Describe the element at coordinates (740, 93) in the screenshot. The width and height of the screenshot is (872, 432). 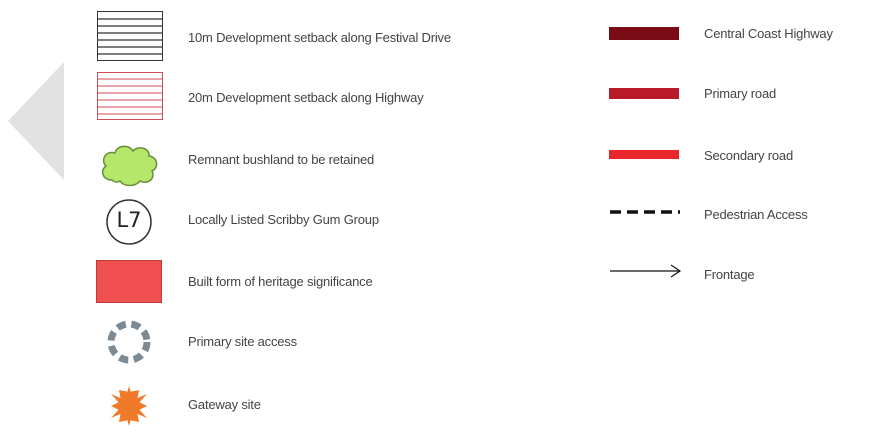
I see `legend-label: Primary road` at that location.